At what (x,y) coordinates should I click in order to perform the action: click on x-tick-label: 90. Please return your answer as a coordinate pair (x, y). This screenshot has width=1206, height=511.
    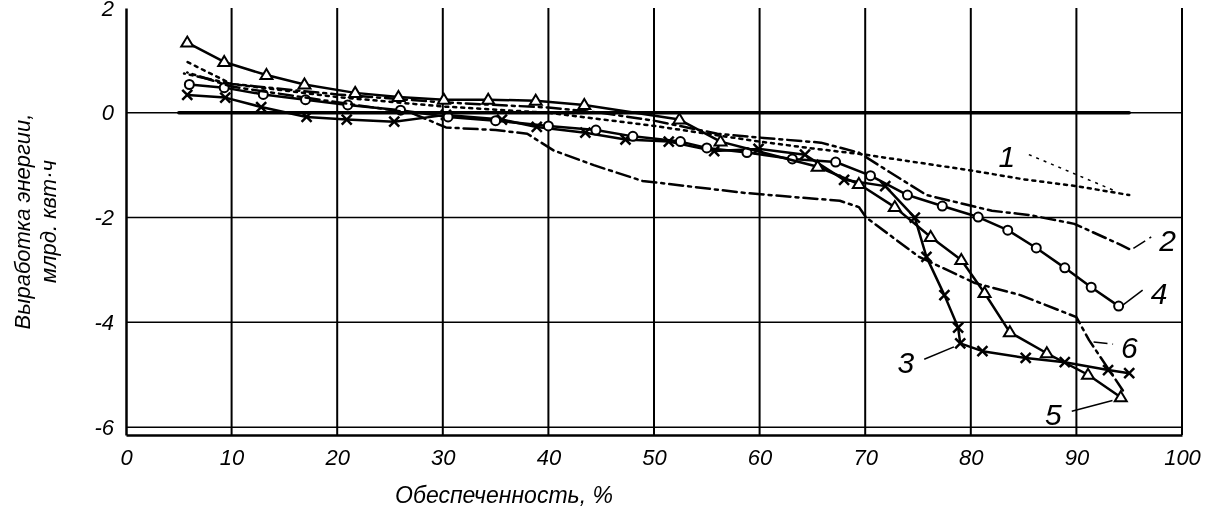
    Looking at the image, I should click on (1077, 457).